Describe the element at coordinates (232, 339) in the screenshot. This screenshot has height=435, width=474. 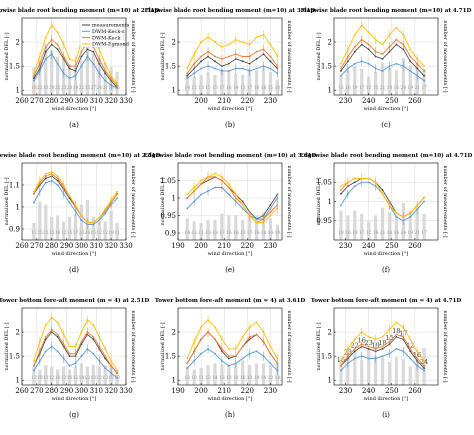
I see `series-line-egmond` at that location.